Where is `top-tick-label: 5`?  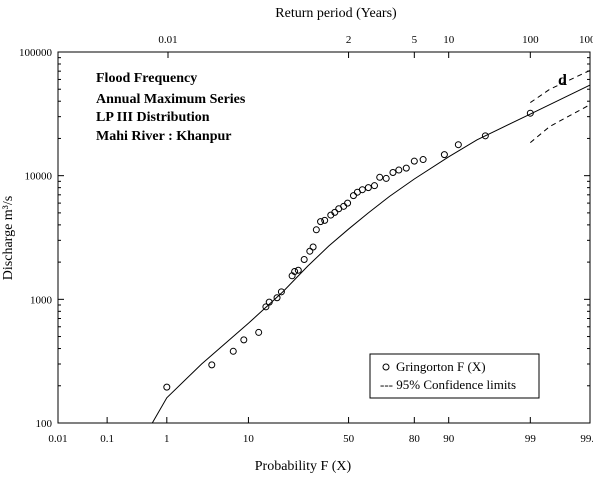 top-tick-label: 5 is located at coordinates (415, 40).